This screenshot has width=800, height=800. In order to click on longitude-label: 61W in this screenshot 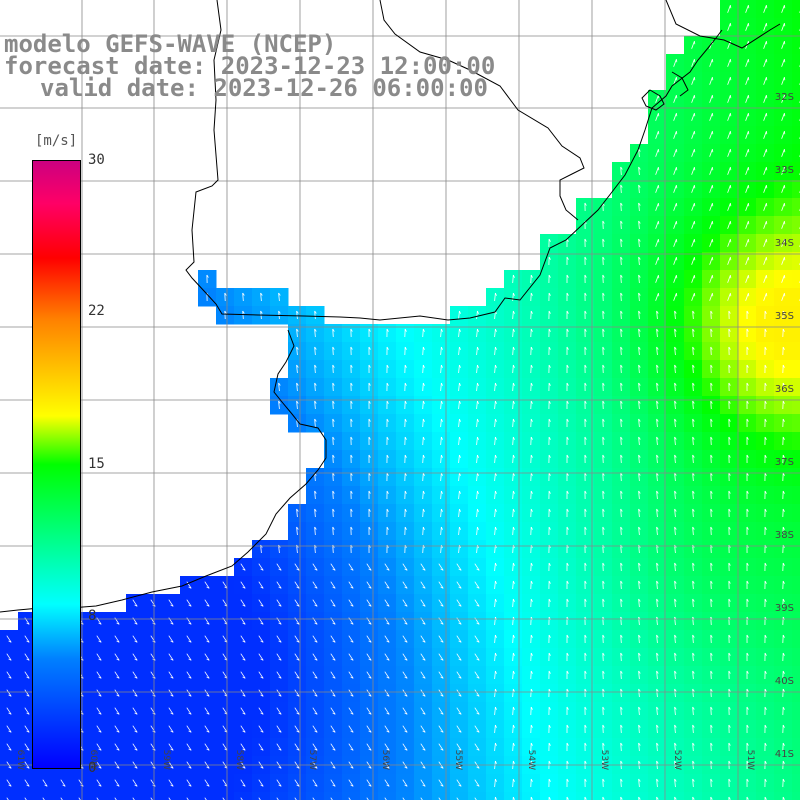, I will do `click(20, 760)`.